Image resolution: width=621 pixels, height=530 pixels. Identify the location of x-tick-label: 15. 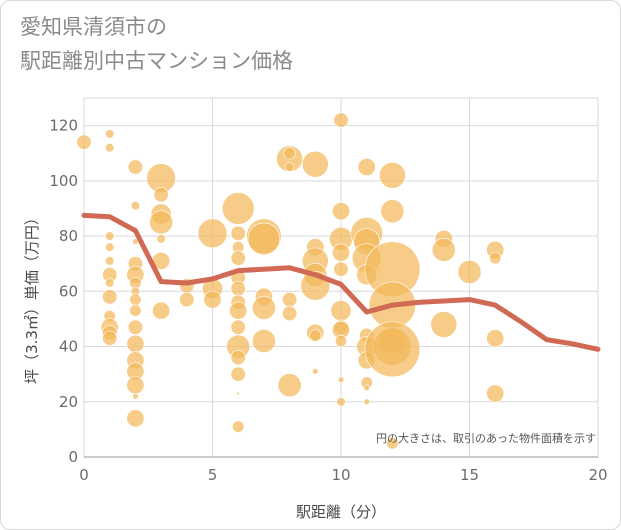
(469, 475).